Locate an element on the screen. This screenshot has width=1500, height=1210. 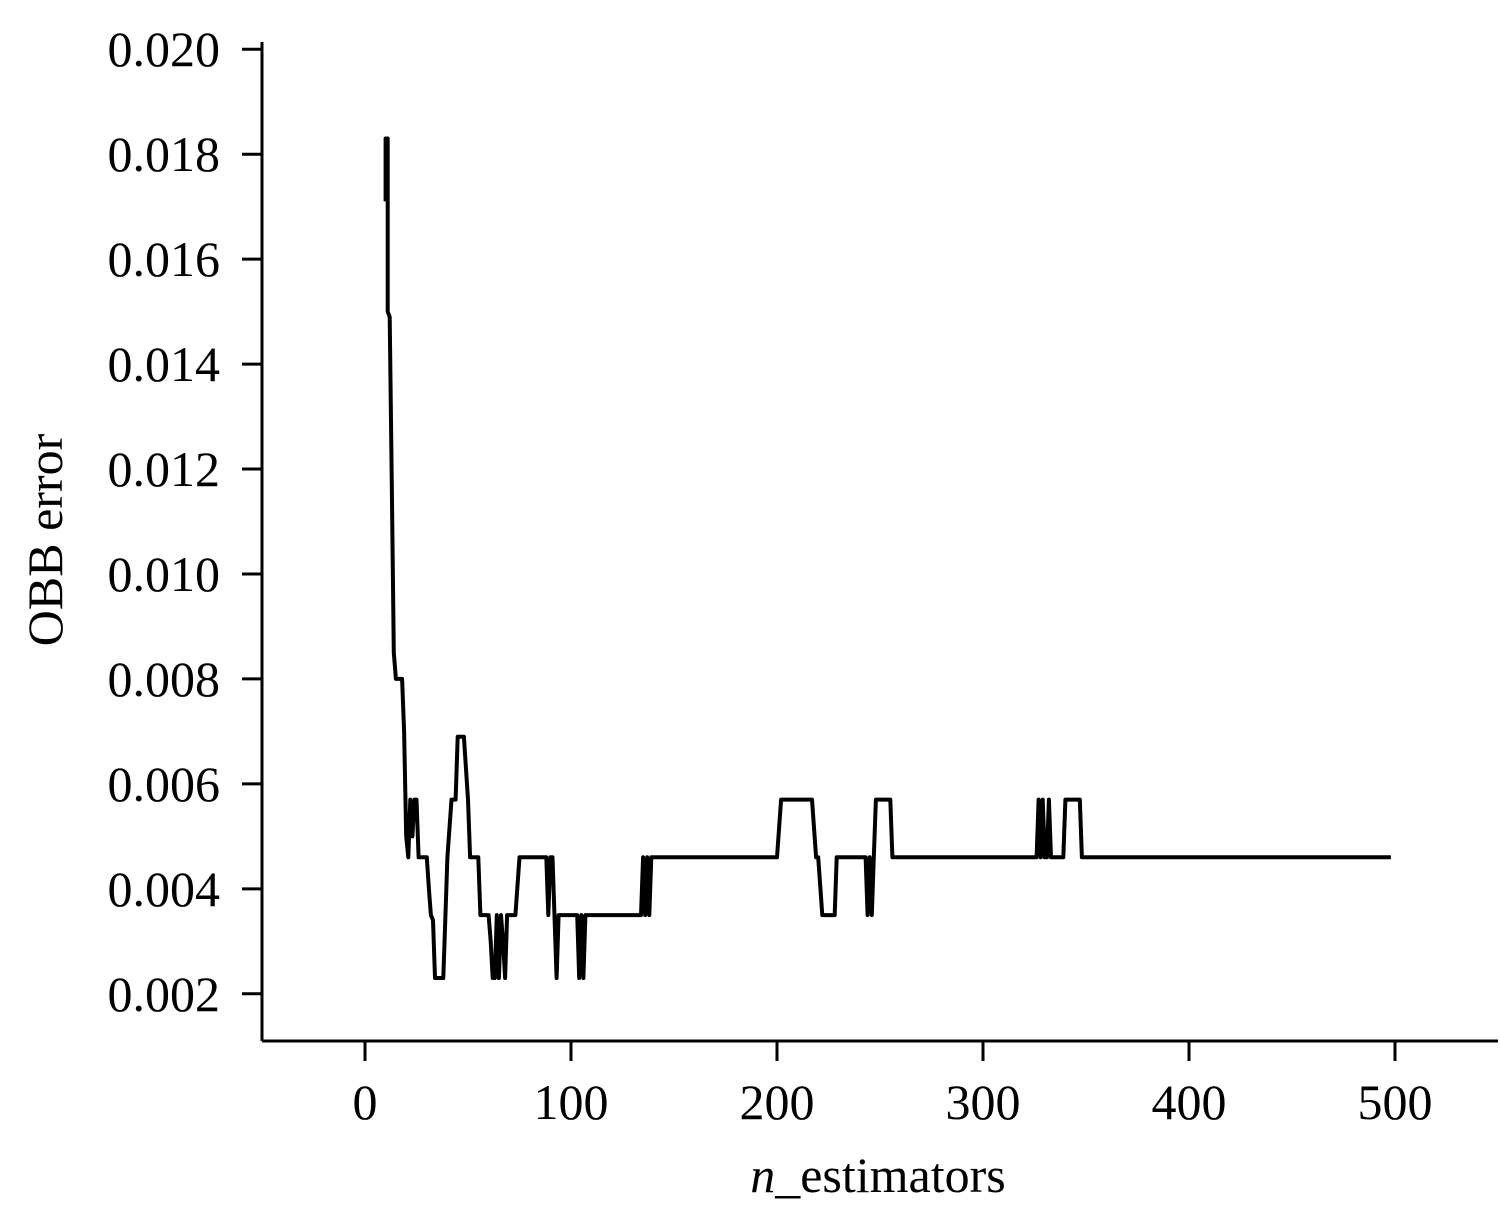
x-tick-label: 300 is located at coordinates (983, 1102).